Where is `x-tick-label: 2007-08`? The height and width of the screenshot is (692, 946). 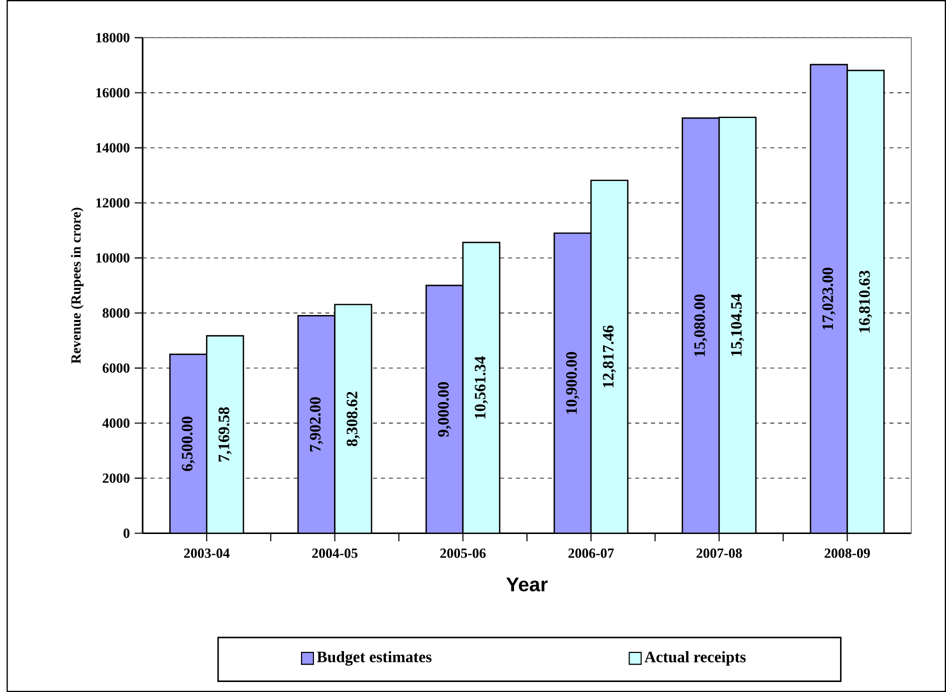 x-tick-label: 2007-08 is located at coordinates (719, 553).